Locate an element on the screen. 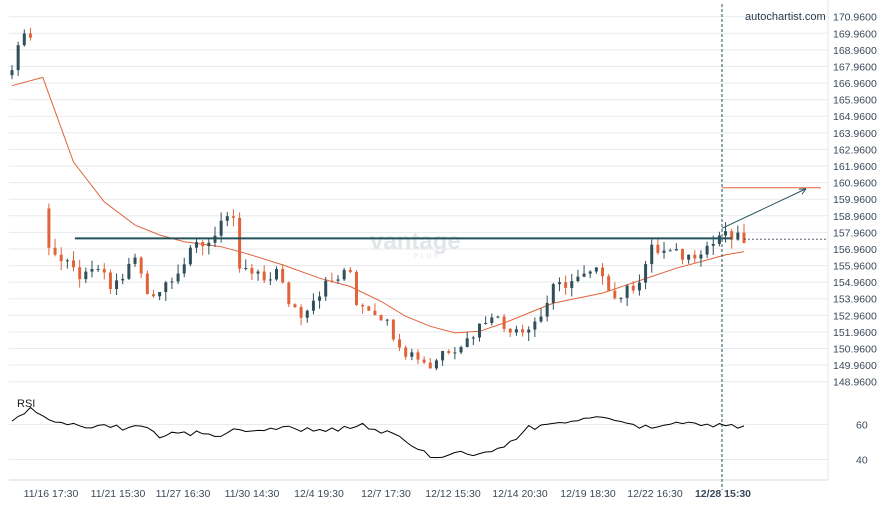 The image size is (887, 505). time-tick-label: 12/14 20:30 is located at coordinates (520, 494).